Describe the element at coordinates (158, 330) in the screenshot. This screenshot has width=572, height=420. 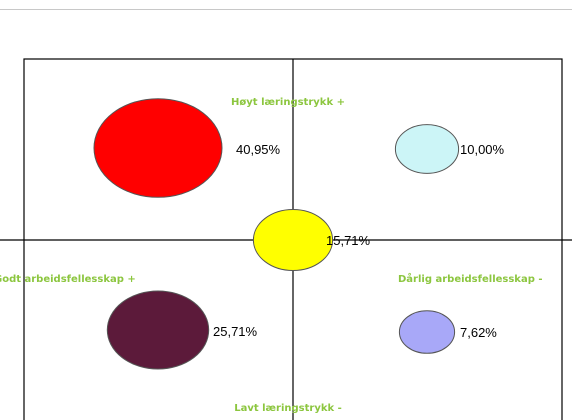
I see `bubble-bottom-left` at that location.